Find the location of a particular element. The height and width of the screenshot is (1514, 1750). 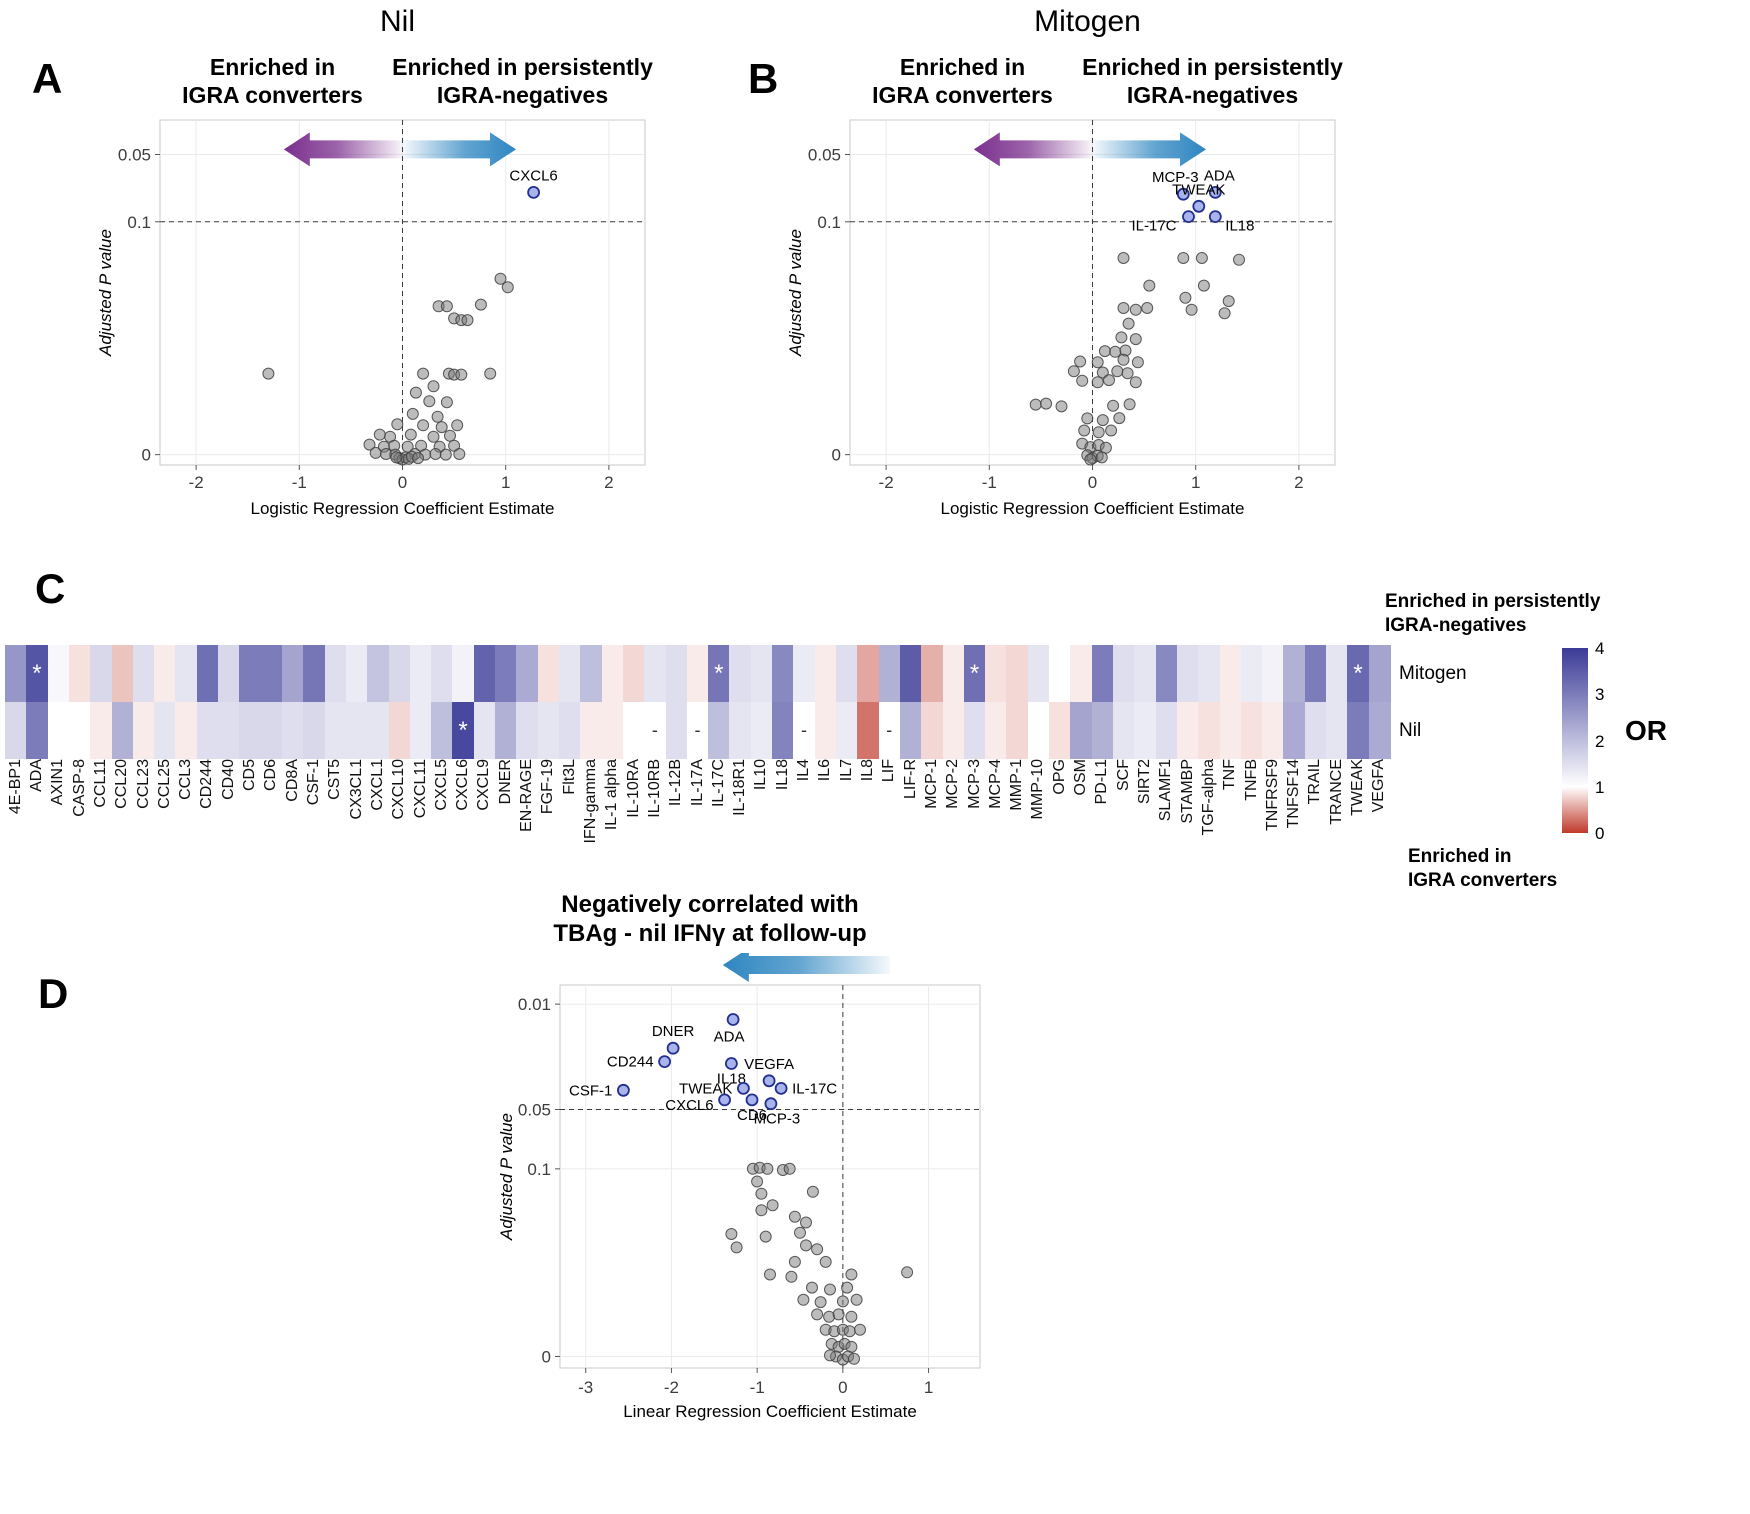

legend-tick-label: 1 is located at coordinates (1600, 787).